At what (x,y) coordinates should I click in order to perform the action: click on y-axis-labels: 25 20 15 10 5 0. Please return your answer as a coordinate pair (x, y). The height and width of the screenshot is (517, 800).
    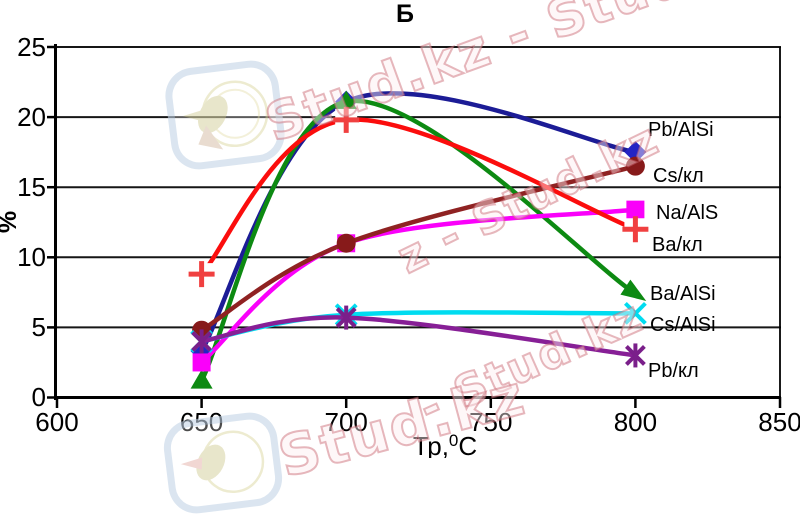
    Looking at the image, I should click on (31, 222).